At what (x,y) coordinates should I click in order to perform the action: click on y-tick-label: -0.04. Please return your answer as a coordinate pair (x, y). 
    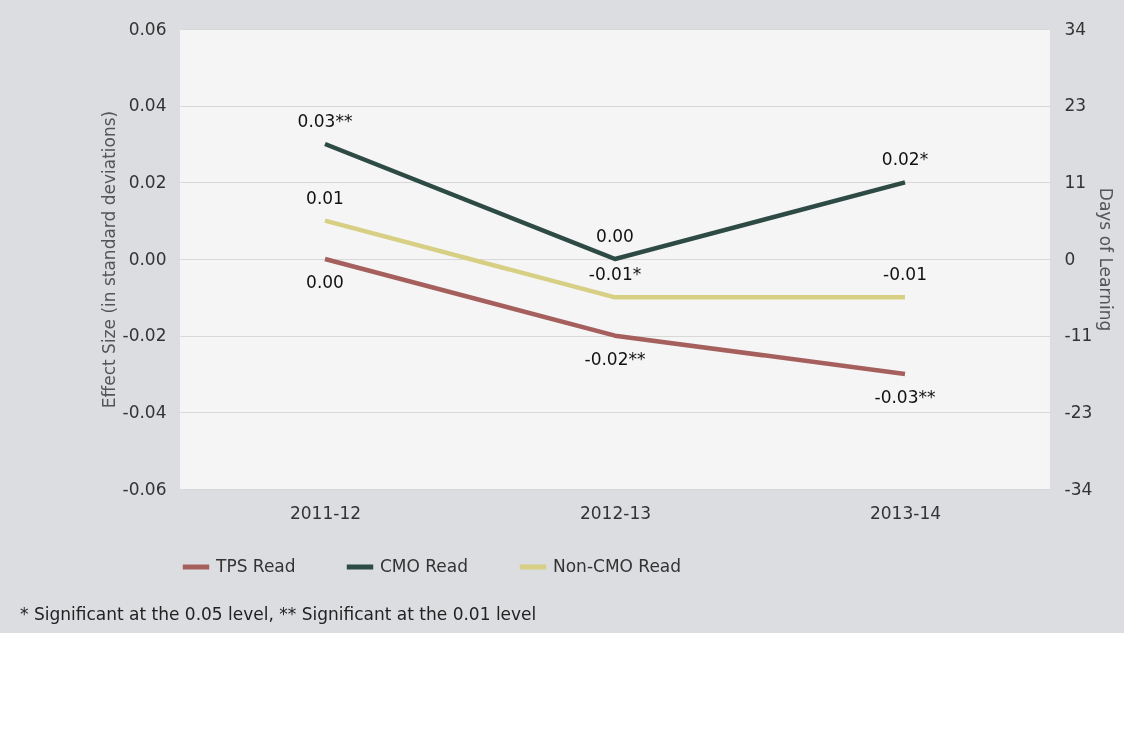
    Looking at the image, I should click on (144, 411).